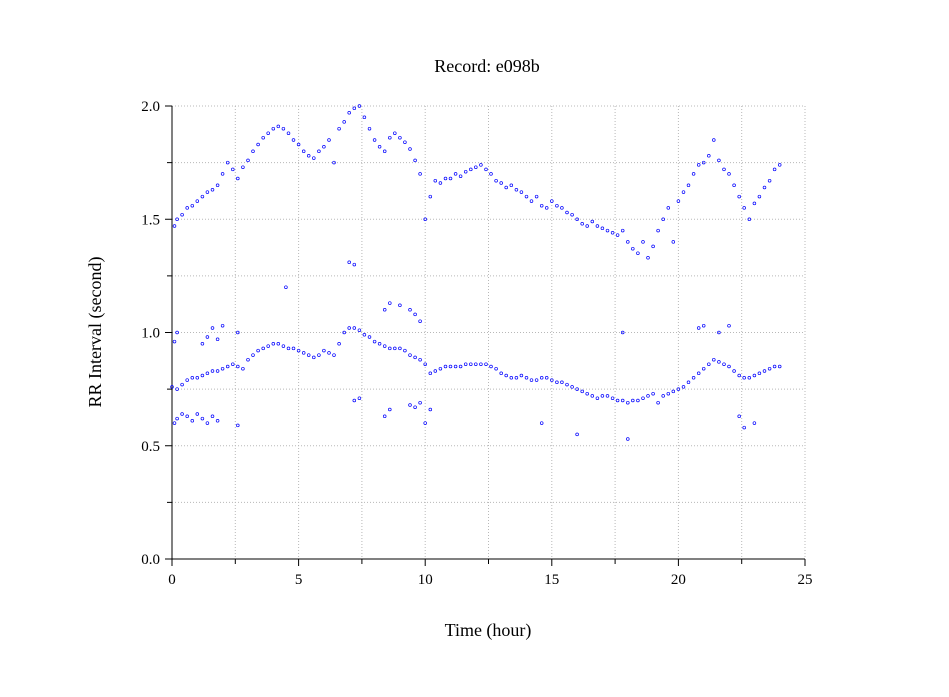 The height and width of the screenshot is (697, 949). What do you see at coordinates (805, 580) in the screenshot?
I see `x-tick-label: 25` at bounding box center [805, 580].